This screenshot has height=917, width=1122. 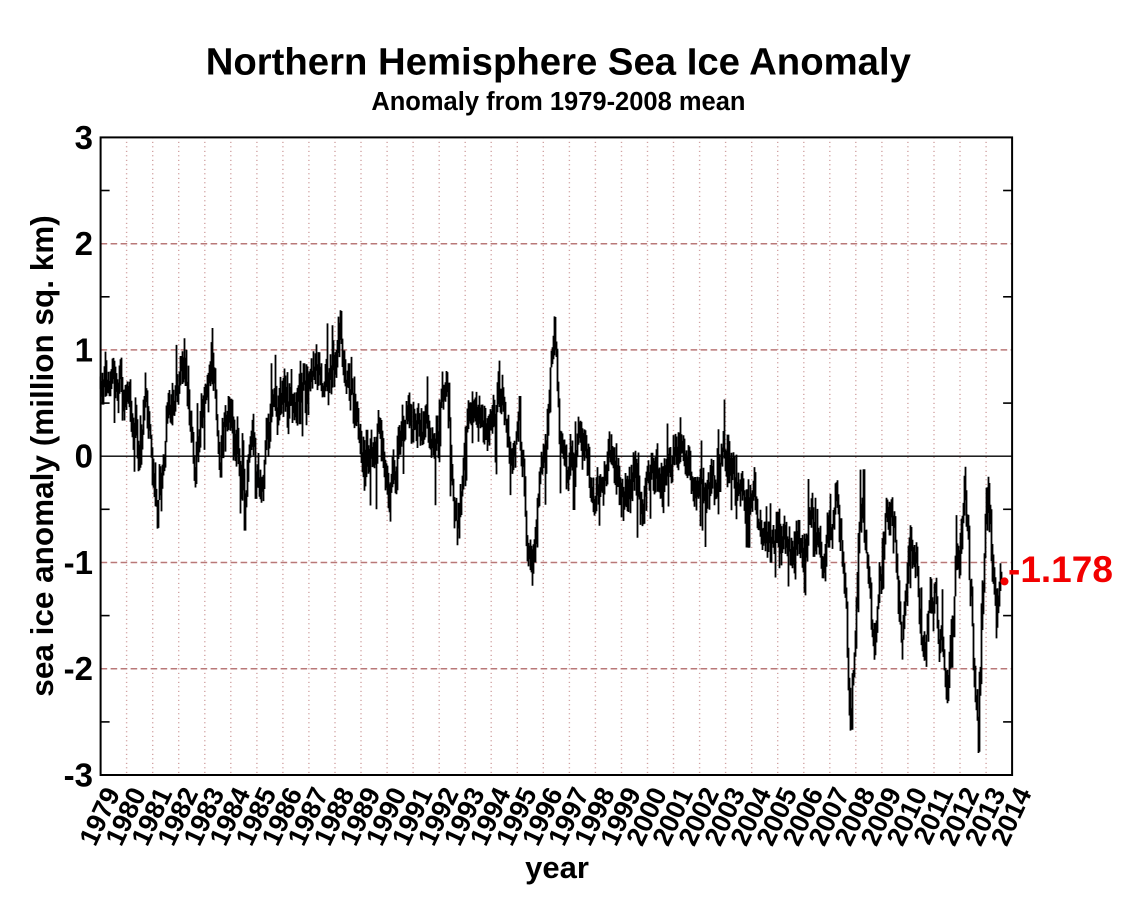 What do you see at coordinates (78, 562) in the screenshot?
I see `svg-text: -1` at bounding box center [78, 562].